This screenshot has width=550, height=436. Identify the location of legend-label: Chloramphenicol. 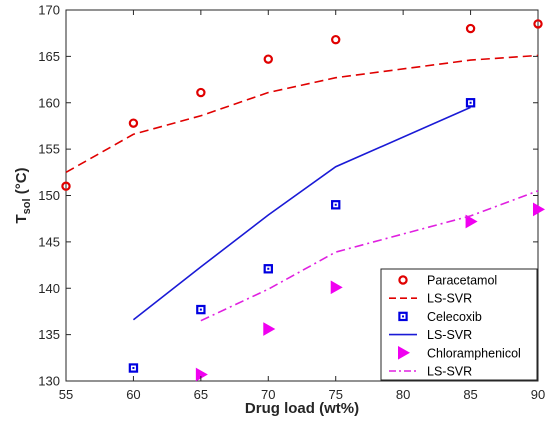
(474, 353).